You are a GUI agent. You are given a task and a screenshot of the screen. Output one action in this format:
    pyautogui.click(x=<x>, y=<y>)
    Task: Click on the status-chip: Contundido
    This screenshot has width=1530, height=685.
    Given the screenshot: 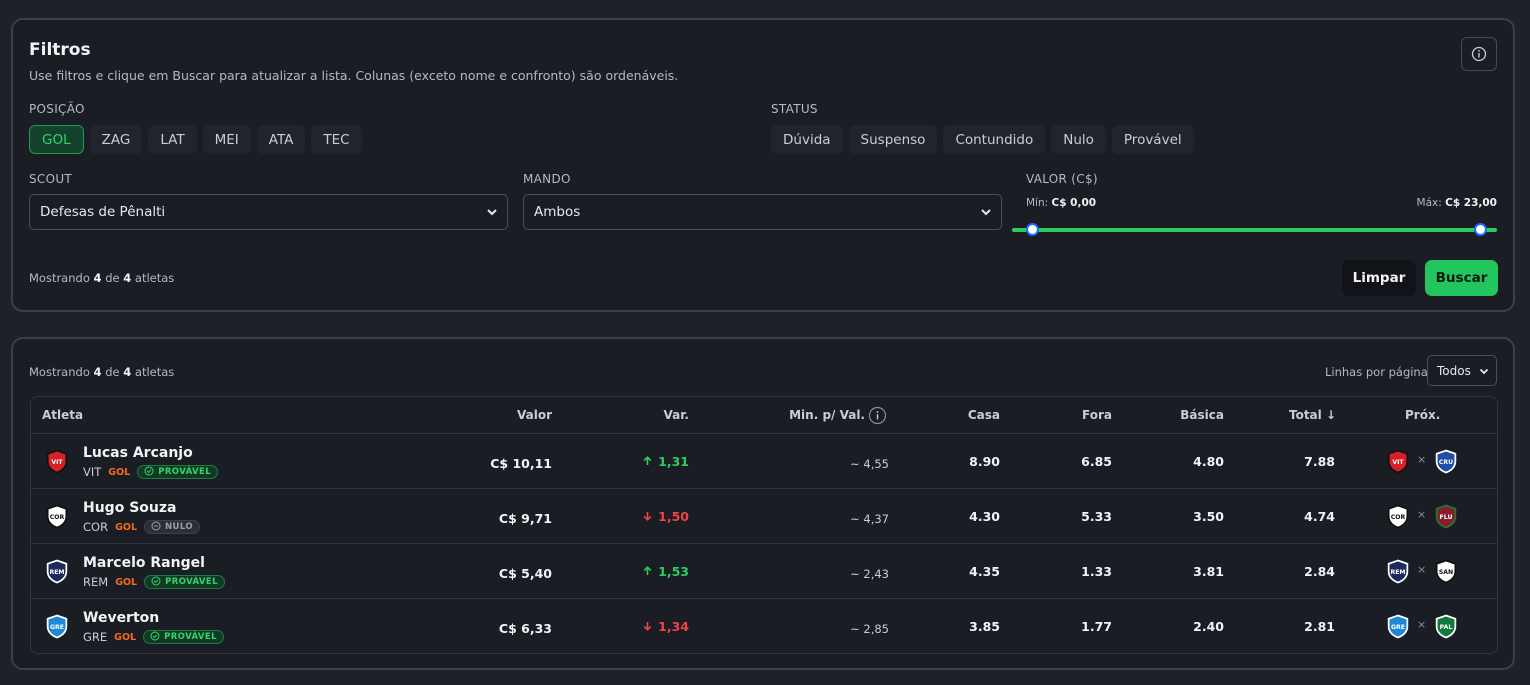 What is the action you would take?
    pyautogui.click(x=994, y=139)
    